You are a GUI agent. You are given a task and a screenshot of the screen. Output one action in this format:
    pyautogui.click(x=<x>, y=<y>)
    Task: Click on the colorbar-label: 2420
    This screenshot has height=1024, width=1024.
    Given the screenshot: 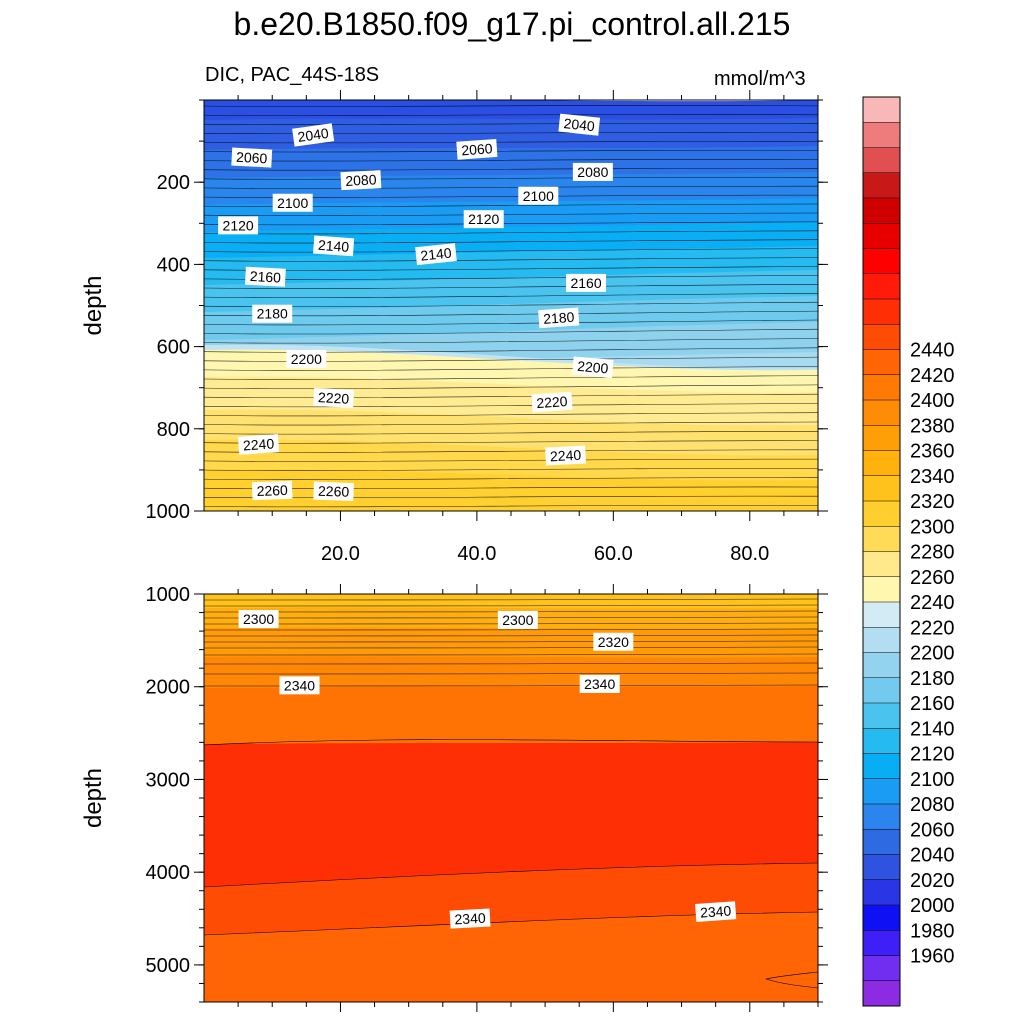 What is the action you would take?
    pyautogui.click(x=932, y=376)
    